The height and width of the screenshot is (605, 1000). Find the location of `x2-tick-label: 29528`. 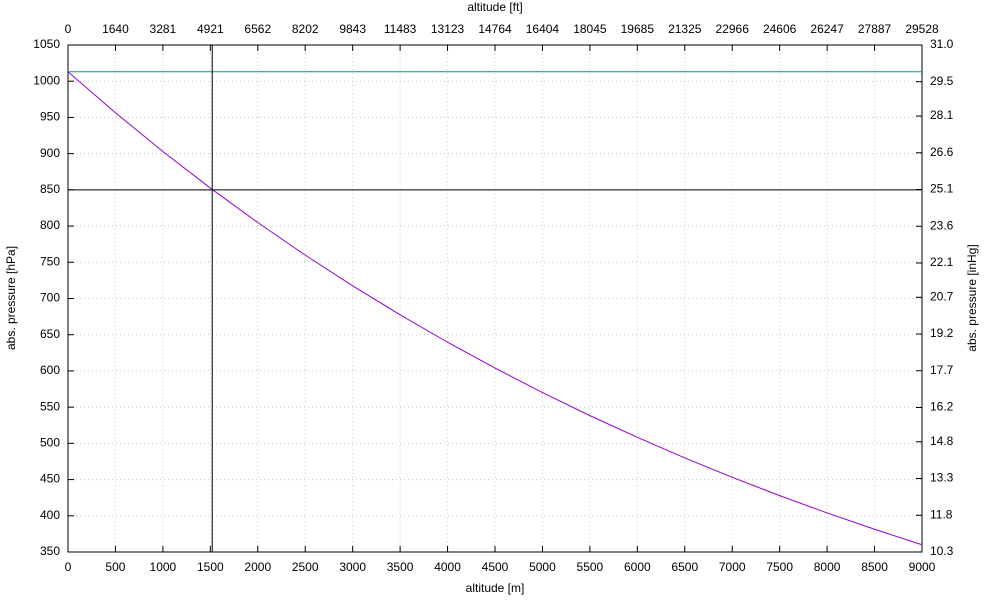

x2-tick-label: 29528 is located at coordinates (922, 29).